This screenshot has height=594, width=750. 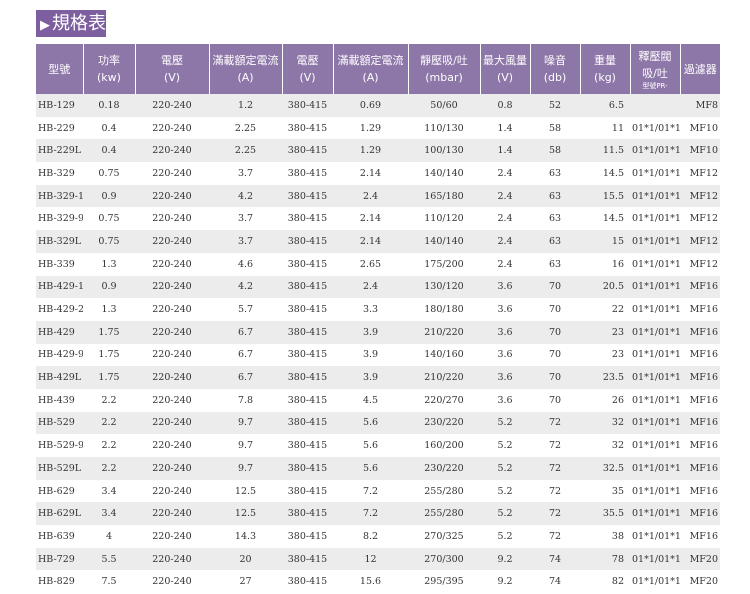 What do you see at coordinates (444, 264) in the screenshot?
I see `table-cell: 175/200` at bounding box center [444, 264].